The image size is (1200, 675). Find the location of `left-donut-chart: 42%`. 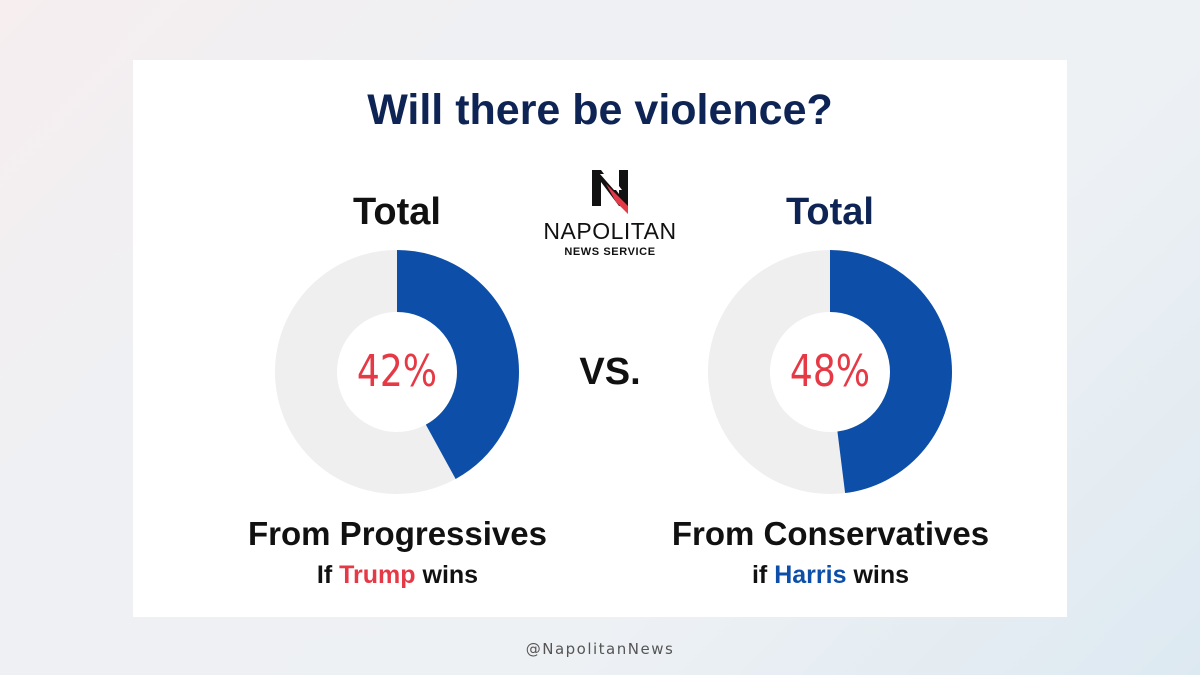

left-donut-chart: 42% is located at coordinates (397, 372).